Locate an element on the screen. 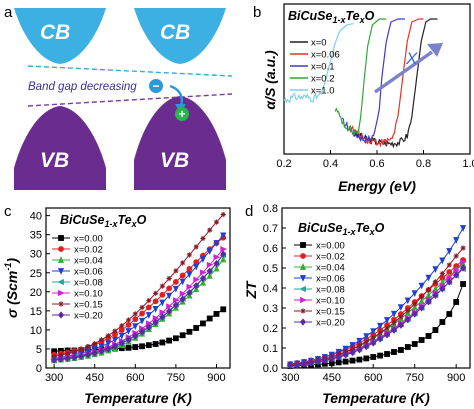 The height and width of the screenshot is (409, 474). y-tick-label: 25 is located at coordinates (36, 274).